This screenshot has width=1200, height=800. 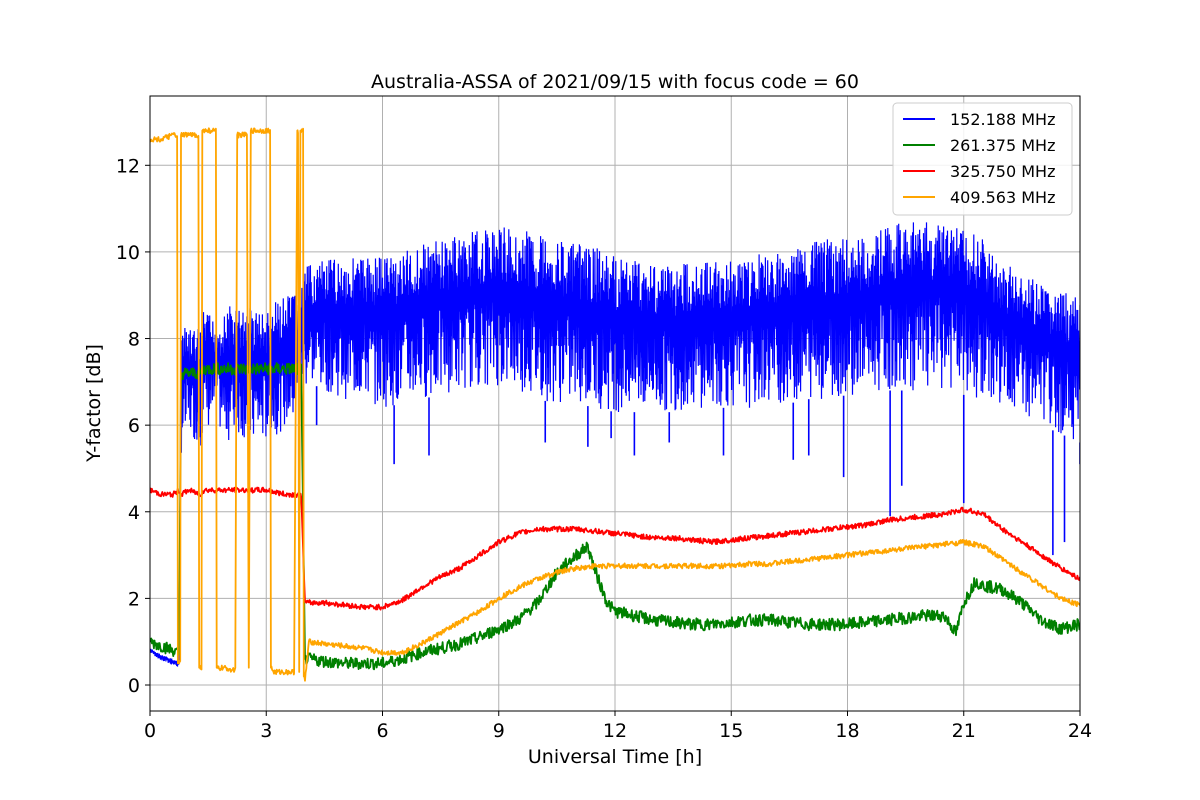 What do you see at coordinates (128, 166) in the screenshot?
I see `y-tick-label: 12` at bounding box center [128, 166].